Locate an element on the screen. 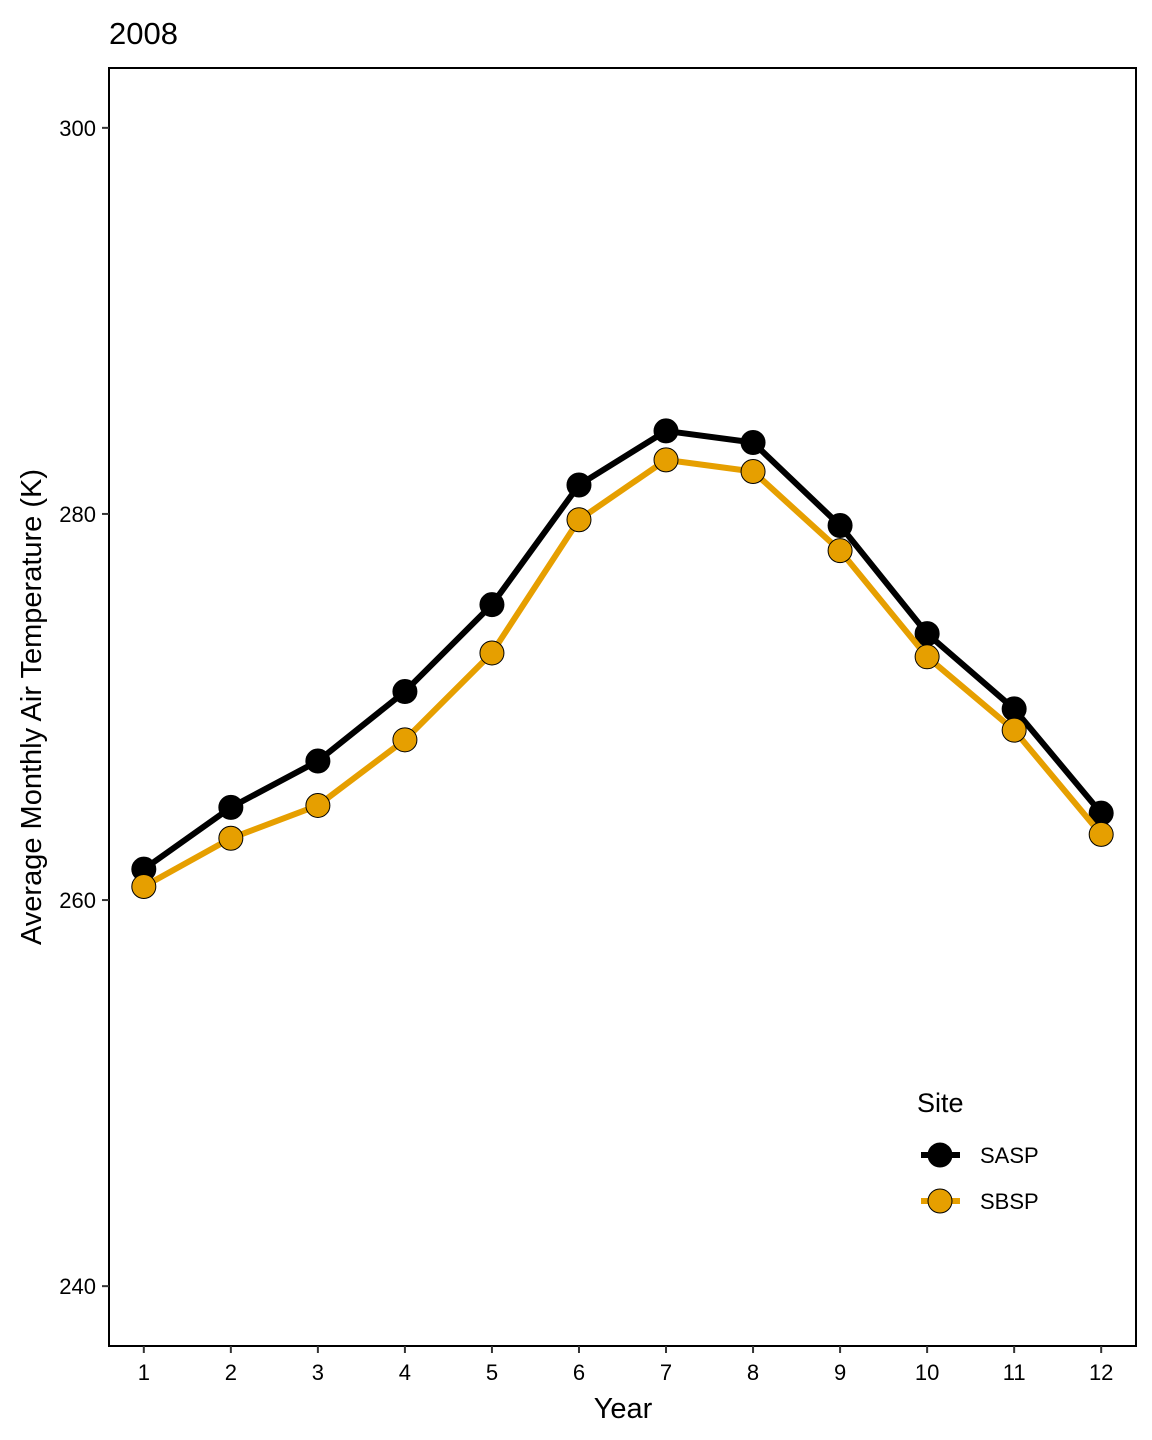 The height and width of the screenshot is (1440, 1152). y-axis: 240 260 280 300 is located at coordinates (84, 707).